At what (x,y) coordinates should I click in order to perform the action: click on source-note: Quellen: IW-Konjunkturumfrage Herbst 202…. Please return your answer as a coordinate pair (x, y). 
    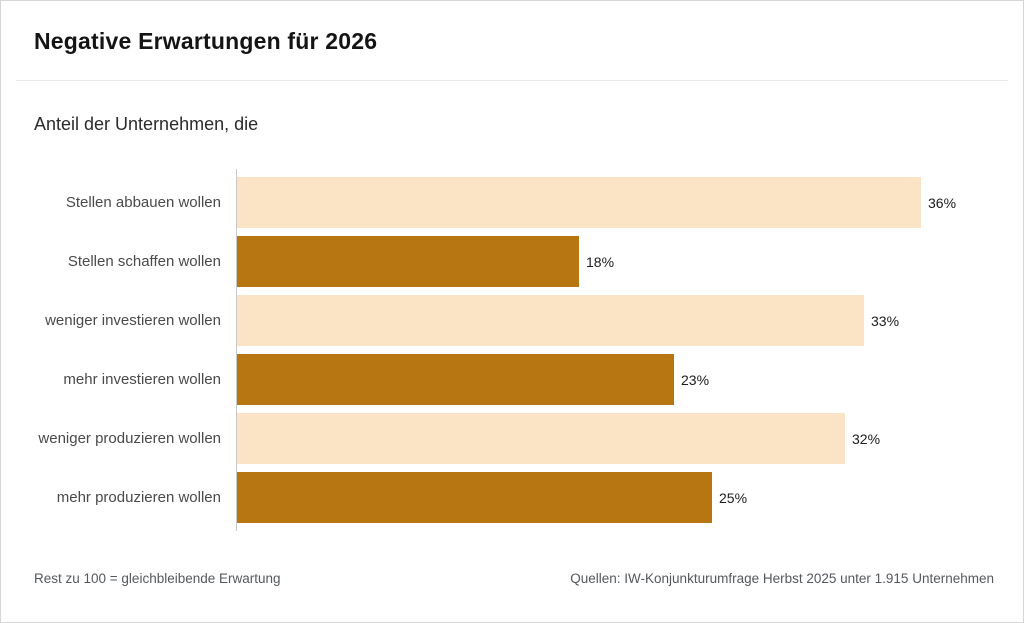
    Looking at the image, I should click on (782, 578).